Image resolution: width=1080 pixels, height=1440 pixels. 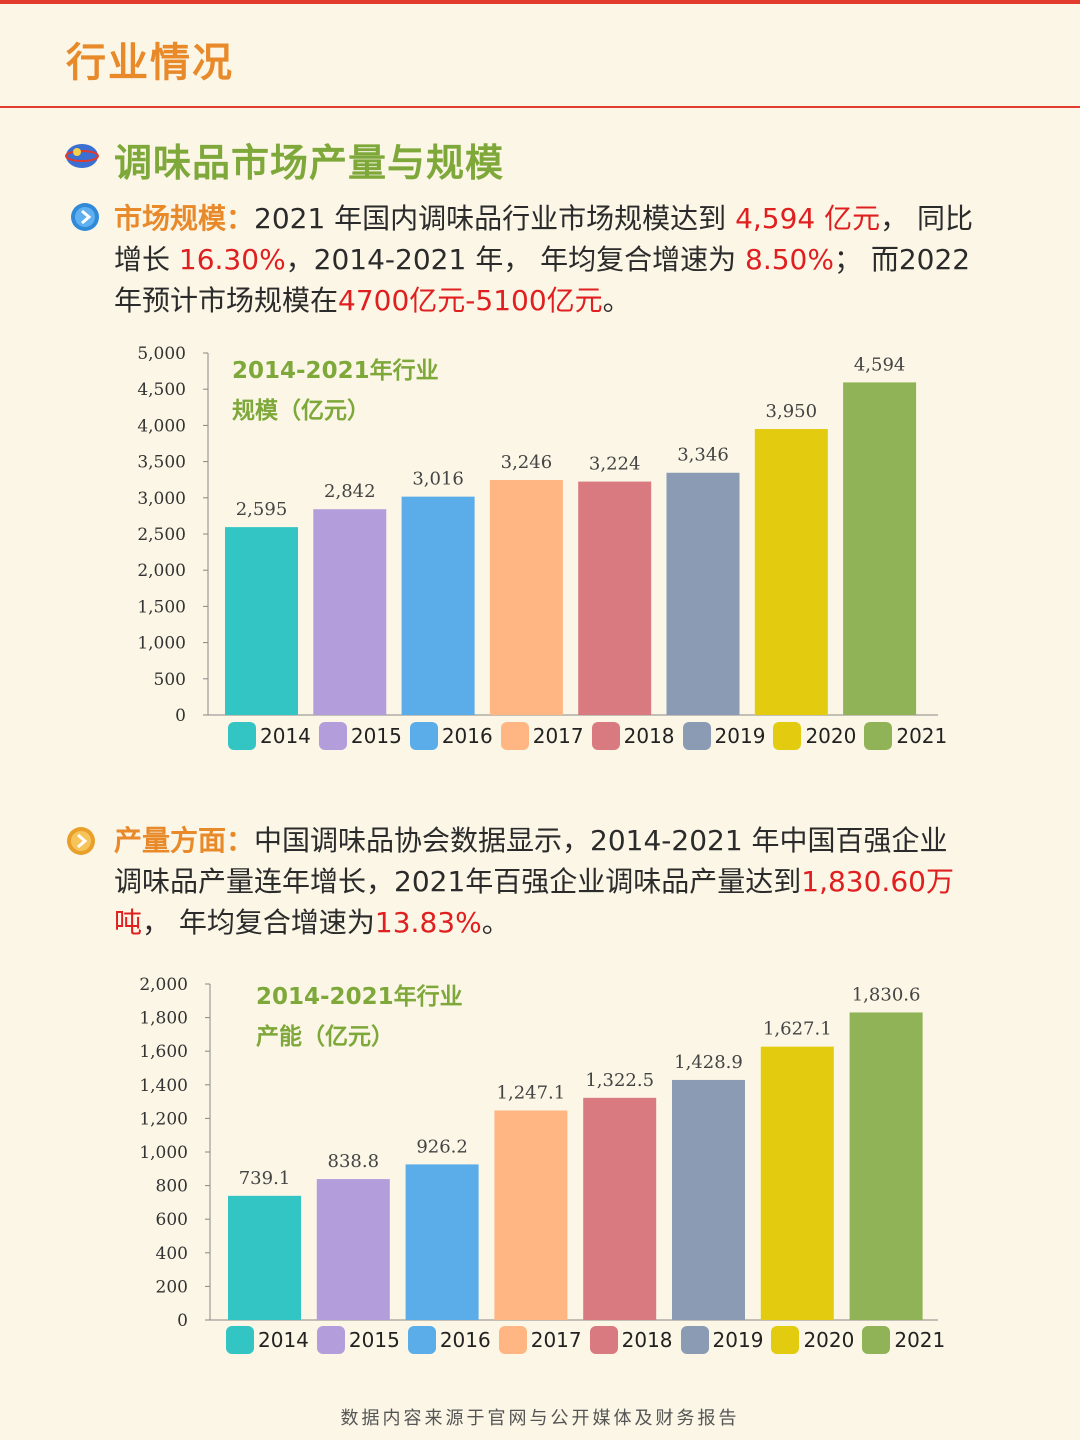 What do you see at coordinates (880, 364) in the screenshot?
I see `data-label: 4,594` at bounding box center [880, 364].